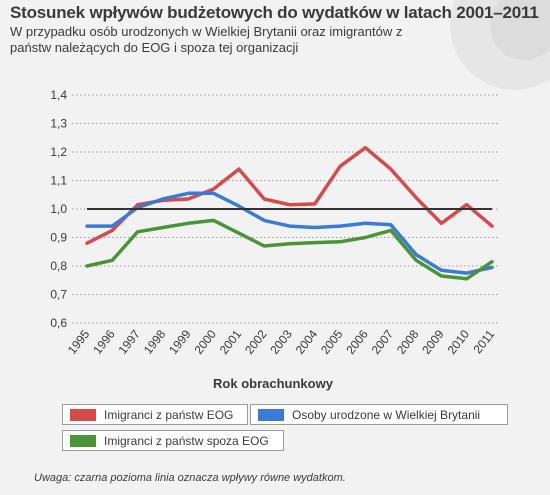  What do you see at coordinates (386, 415) in the screenshot?
I see `legend-label: Osoby urodzone w Wielkiej Brytanii` at bounding box center [386, 415].